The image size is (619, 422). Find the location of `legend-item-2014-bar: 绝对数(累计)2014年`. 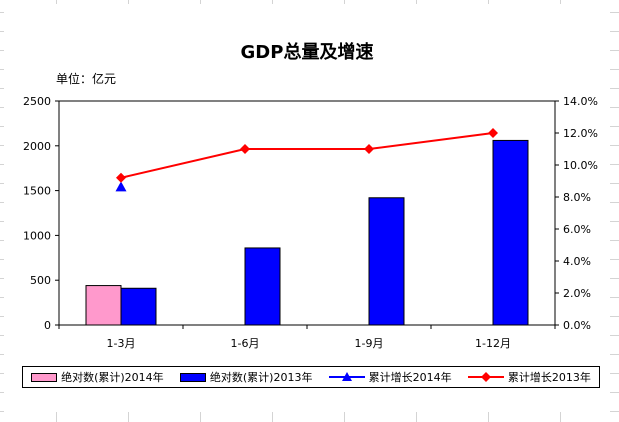

legend-item-2014-bar: 绝对数(累计)2014年 is located at coordinates (97, 377).